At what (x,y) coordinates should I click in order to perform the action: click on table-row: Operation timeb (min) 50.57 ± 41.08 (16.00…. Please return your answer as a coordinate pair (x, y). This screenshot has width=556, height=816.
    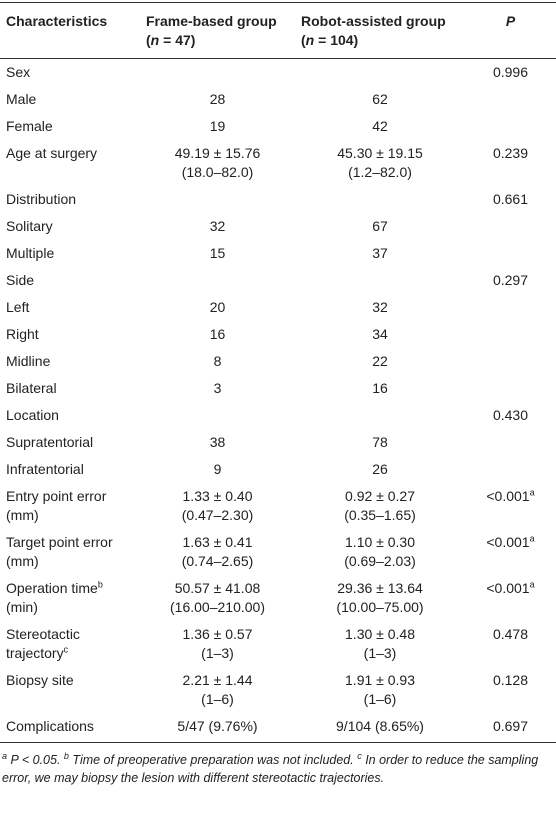
    Looking at the image, I should click on (278, 598).